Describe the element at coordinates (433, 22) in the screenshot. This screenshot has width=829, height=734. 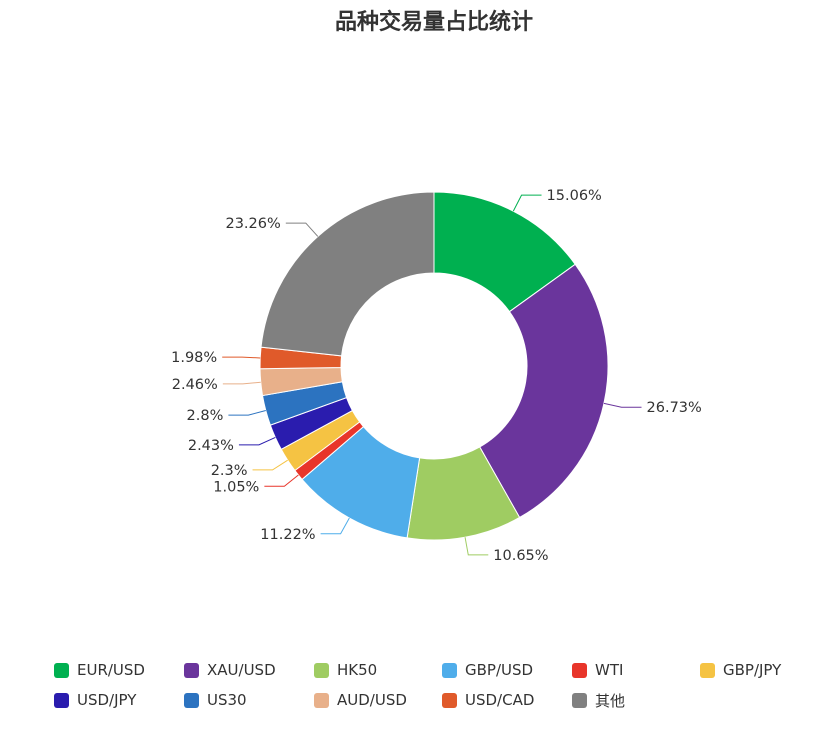
I see `chart-title: 品种交易量占比统计` at that location.